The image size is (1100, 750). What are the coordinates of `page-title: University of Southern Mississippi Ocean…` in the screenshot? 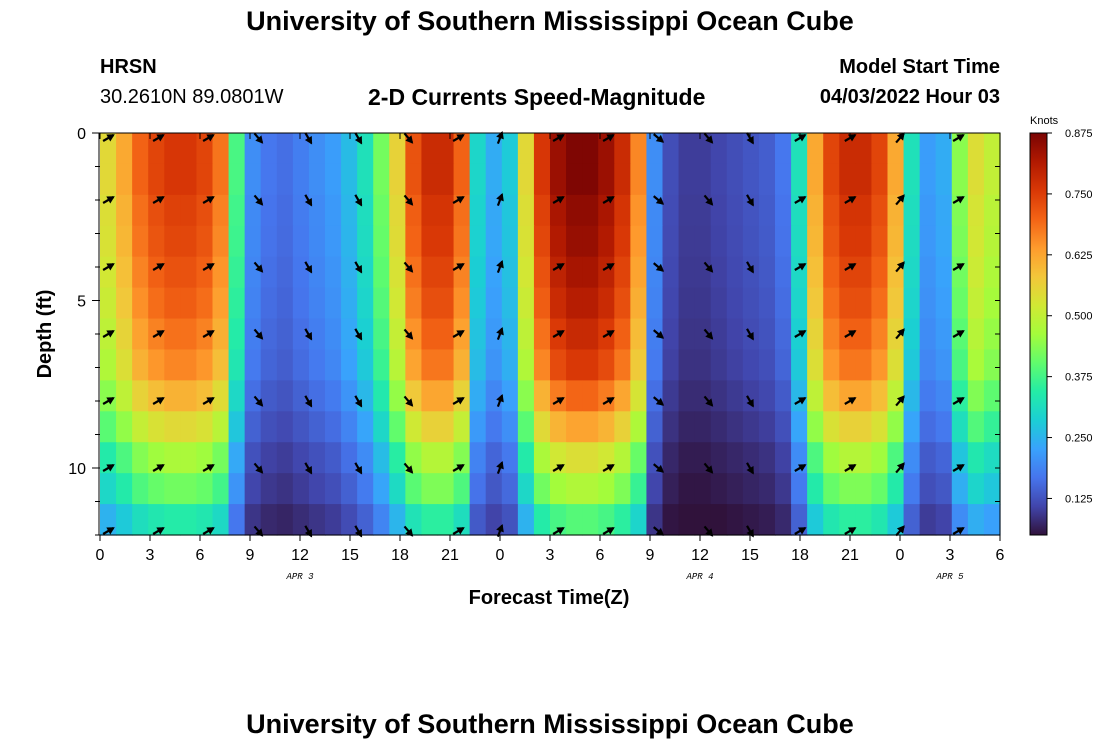 It's located at (550, 21).